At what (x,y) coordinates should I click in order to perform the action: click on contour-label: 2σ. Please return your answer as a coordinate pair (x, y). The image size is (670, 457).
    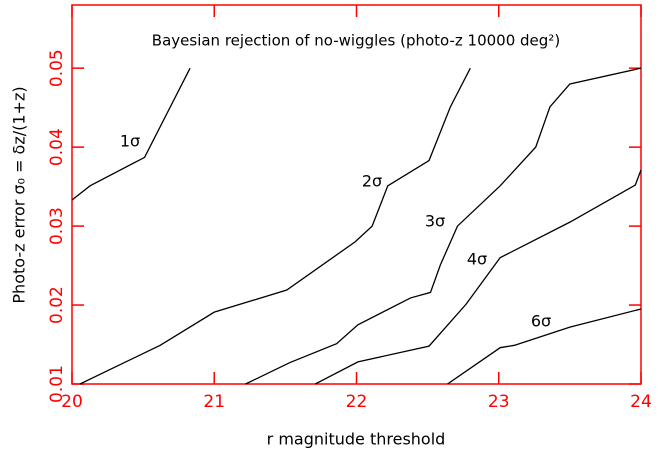
    Looking at the image, I should click on (372, 181).